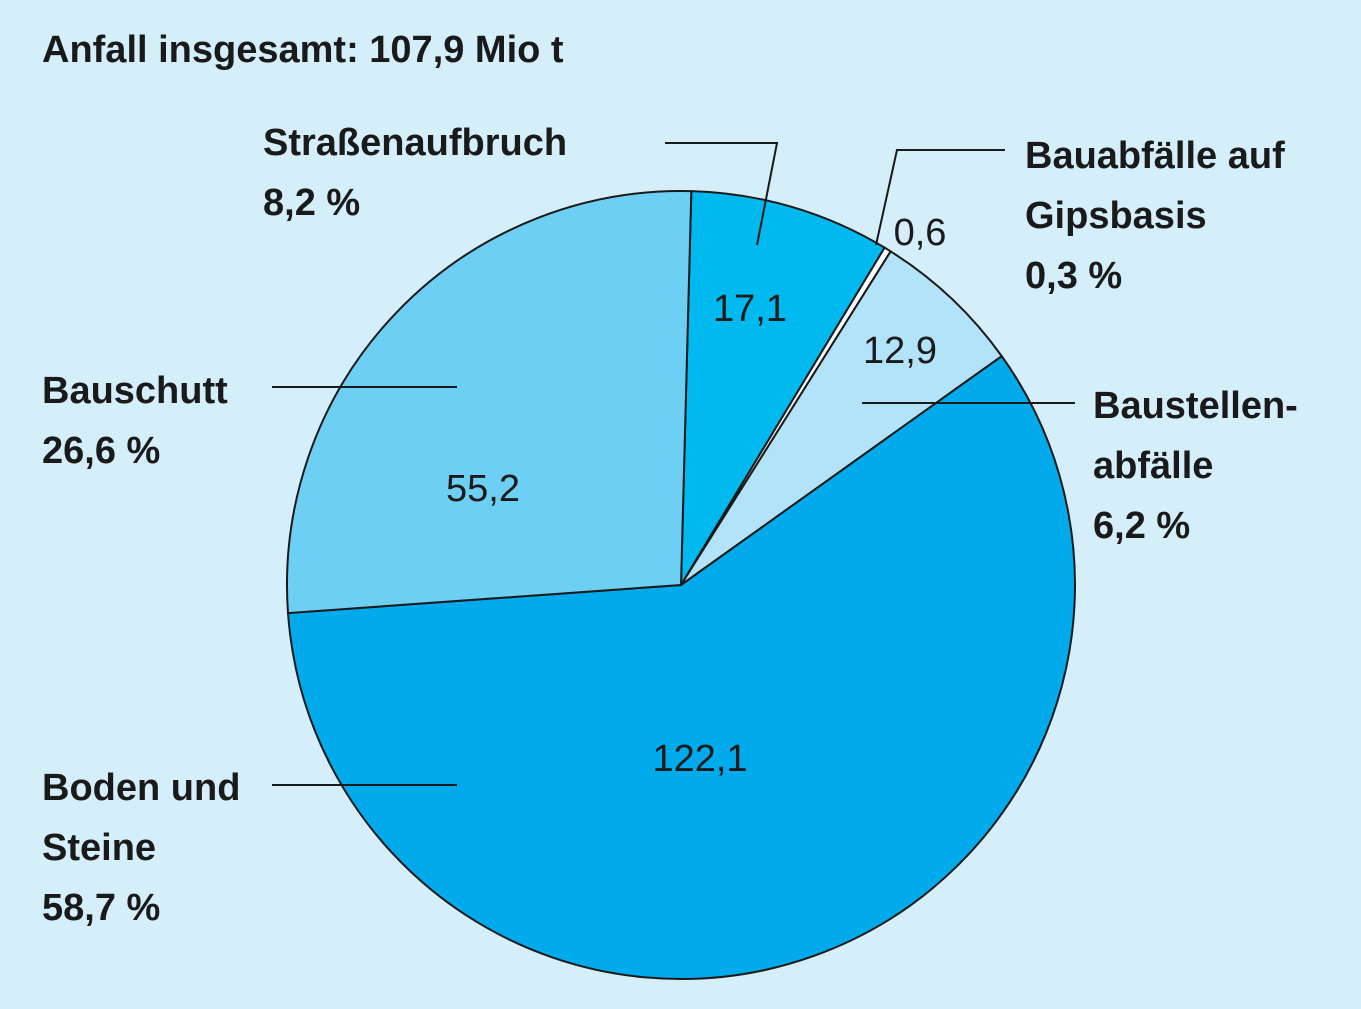 This screenshot has width=1361, height=1009. Describe the element at coordinates (303, 50) in the screenshot. I see `chart-title: Anfall insgesamt: 107,9 Mio t` at that location.